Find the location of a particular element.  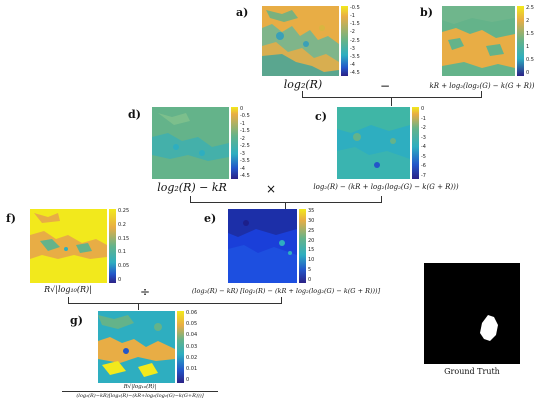

bracket-dc is located at coordinates (286, 199).